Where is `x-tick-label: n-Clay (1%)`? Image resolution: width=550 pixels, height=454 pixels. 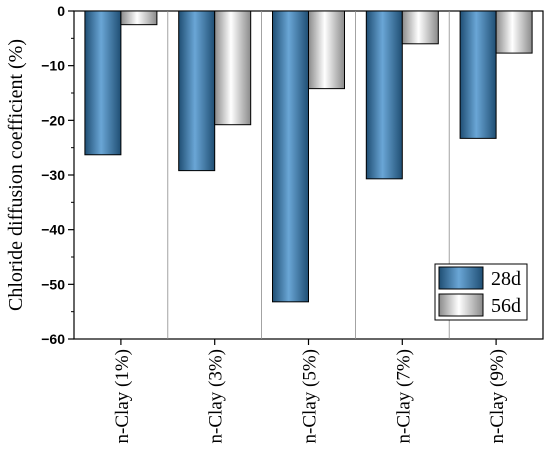 x-tick-label: n-Clay (1%) is located at coordinates (122, 396).